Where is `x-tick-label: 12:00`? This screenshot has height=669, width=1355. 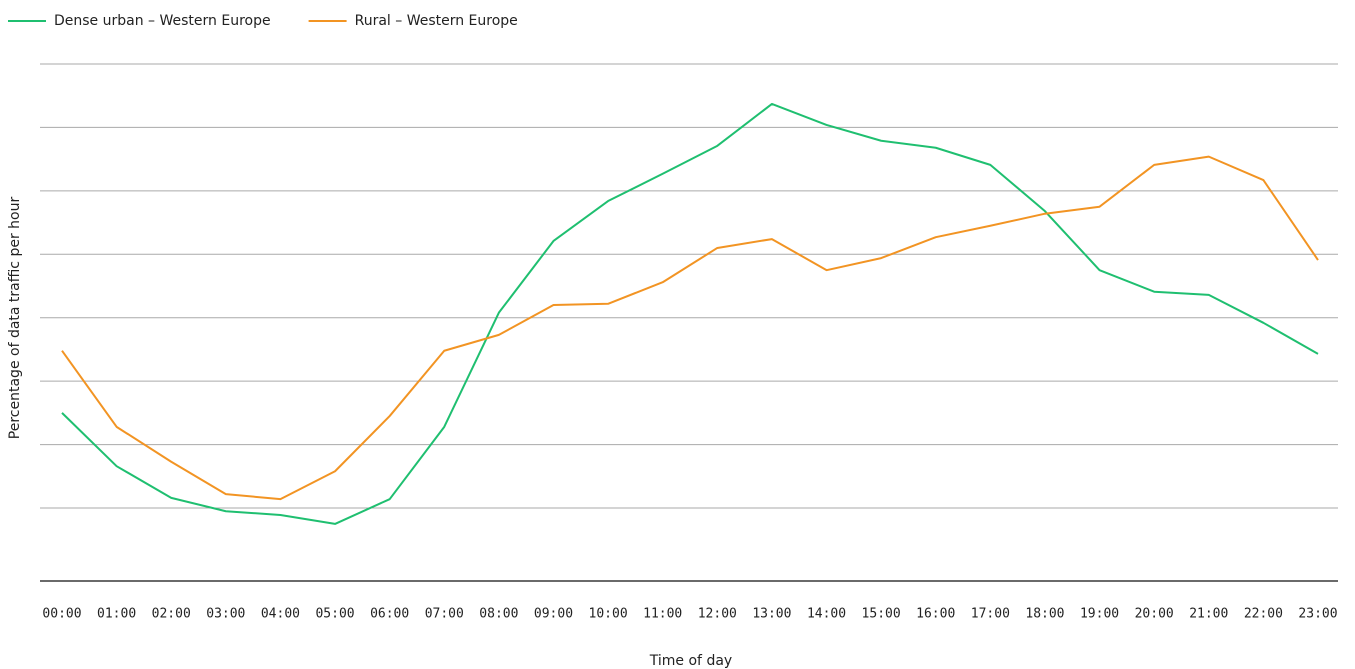 x-tick-label: 12:00 is located at coordinates (717, 614).